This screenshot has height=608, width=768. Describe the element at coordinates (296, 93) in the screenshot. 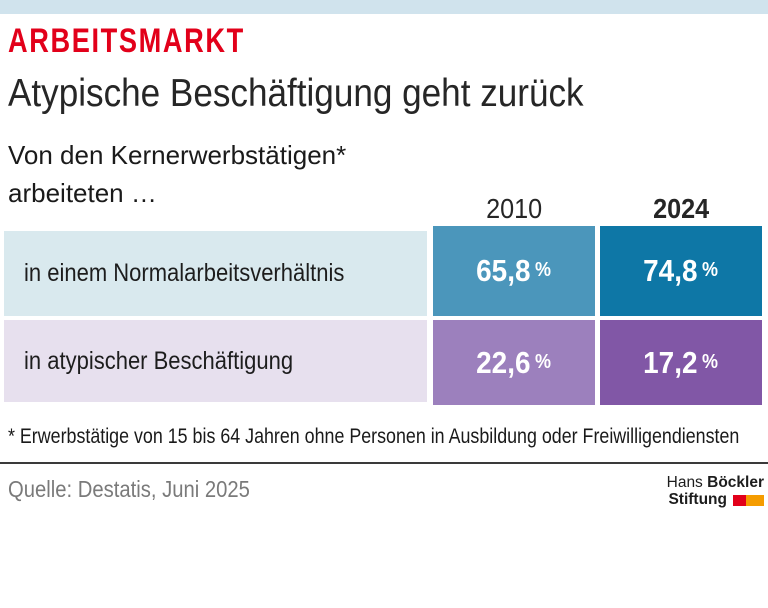

I see `page-title-text: Atypische Beschäftigung geht zurück` at that location.